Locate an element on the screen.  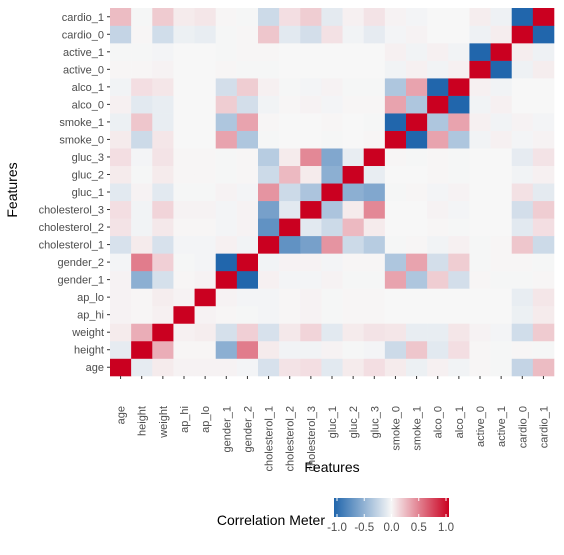
heatmap-cell-gender_2-weight is located at coordinates (163, 262).